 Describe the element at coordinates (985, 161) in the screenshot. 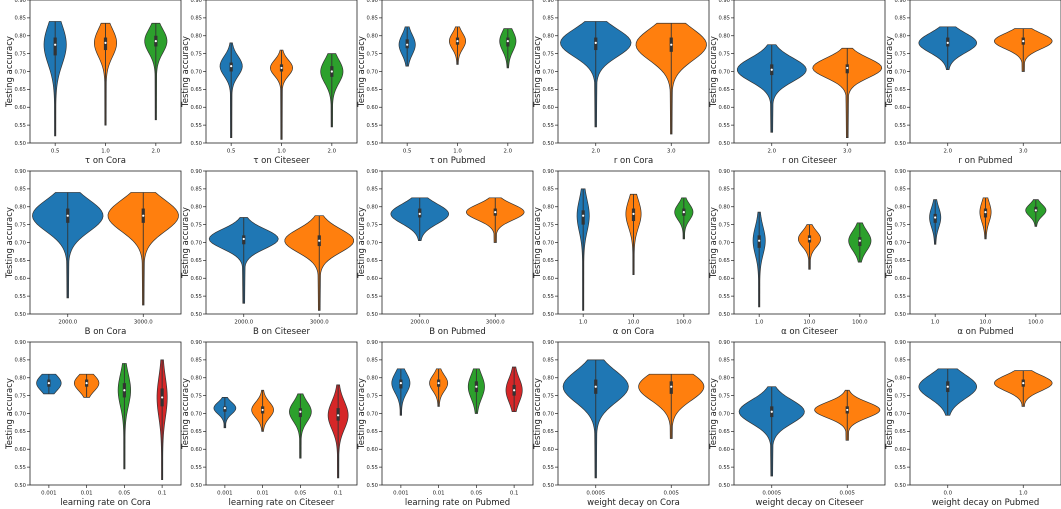

I see `x-axis-label: r on Pubmed` at that location.